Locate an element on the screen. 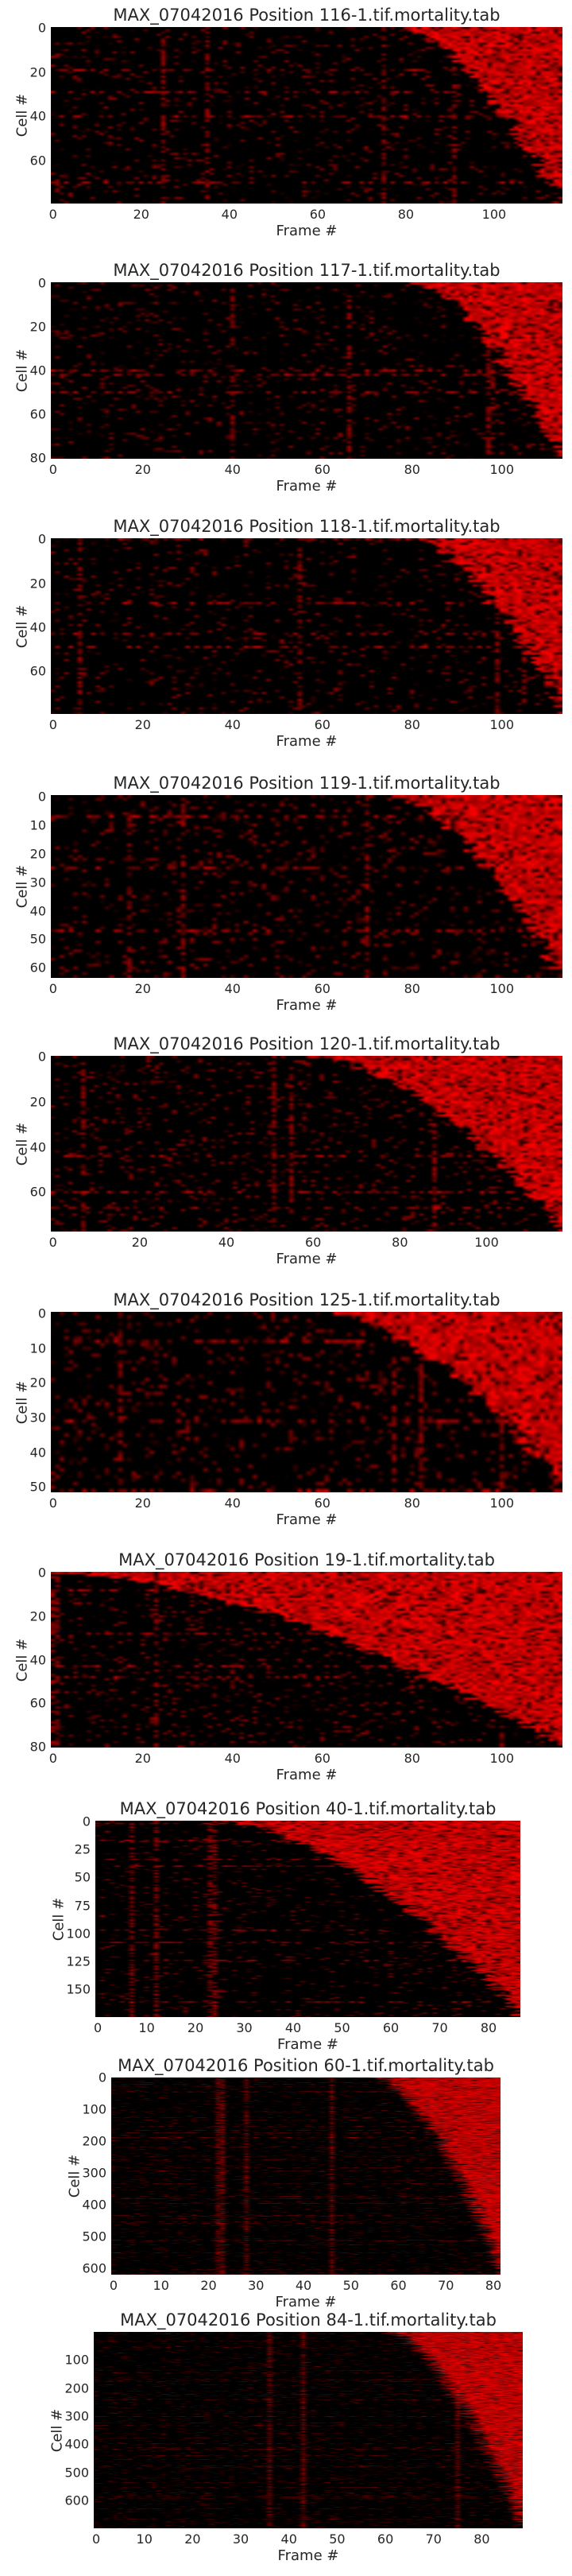 Image resolution: width=572 pixels, height=2576 pixels. y-tick-label: 80 is located at coordinates (37, 1747).